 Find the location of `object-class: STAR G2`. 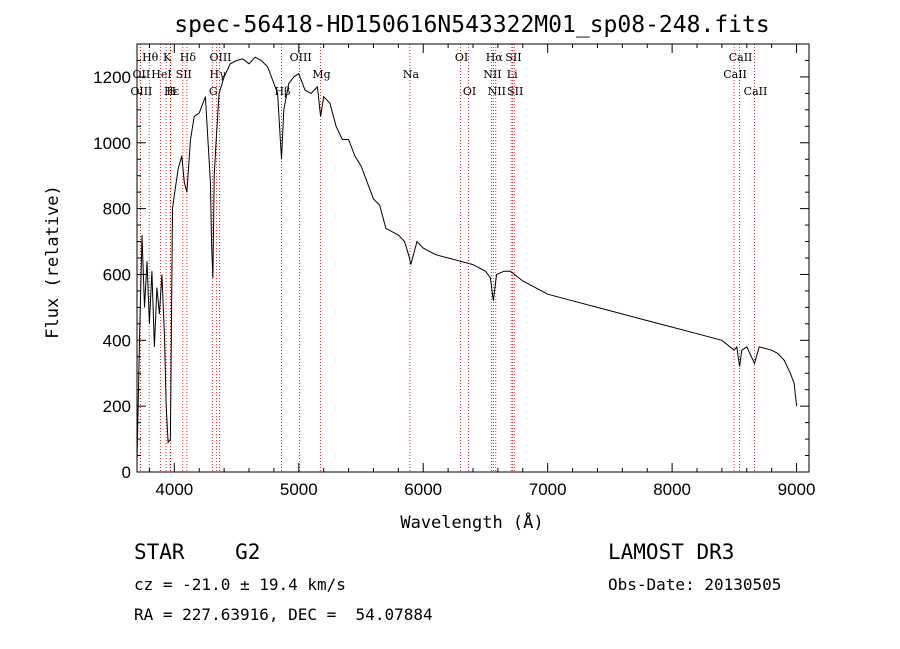

object-class: STAR G2 is located at coordinates (197, 552).